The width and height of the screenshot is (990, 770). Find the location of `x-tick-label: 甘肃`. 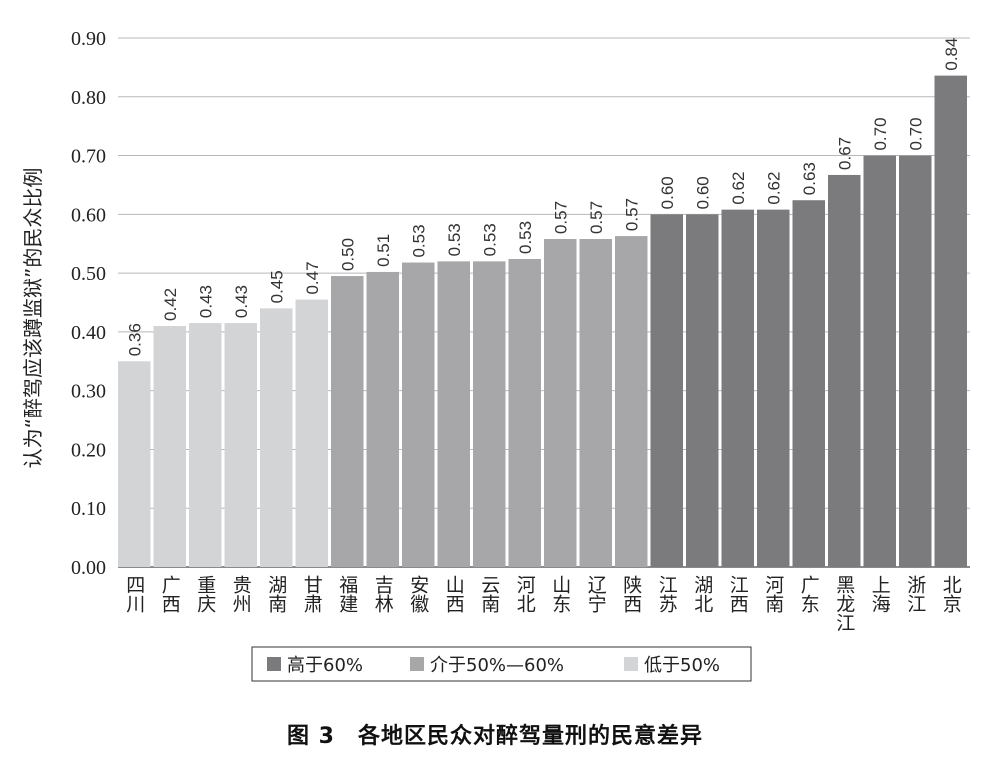

x-tick-label: 甘肃 is located at coordinates (312, 594).